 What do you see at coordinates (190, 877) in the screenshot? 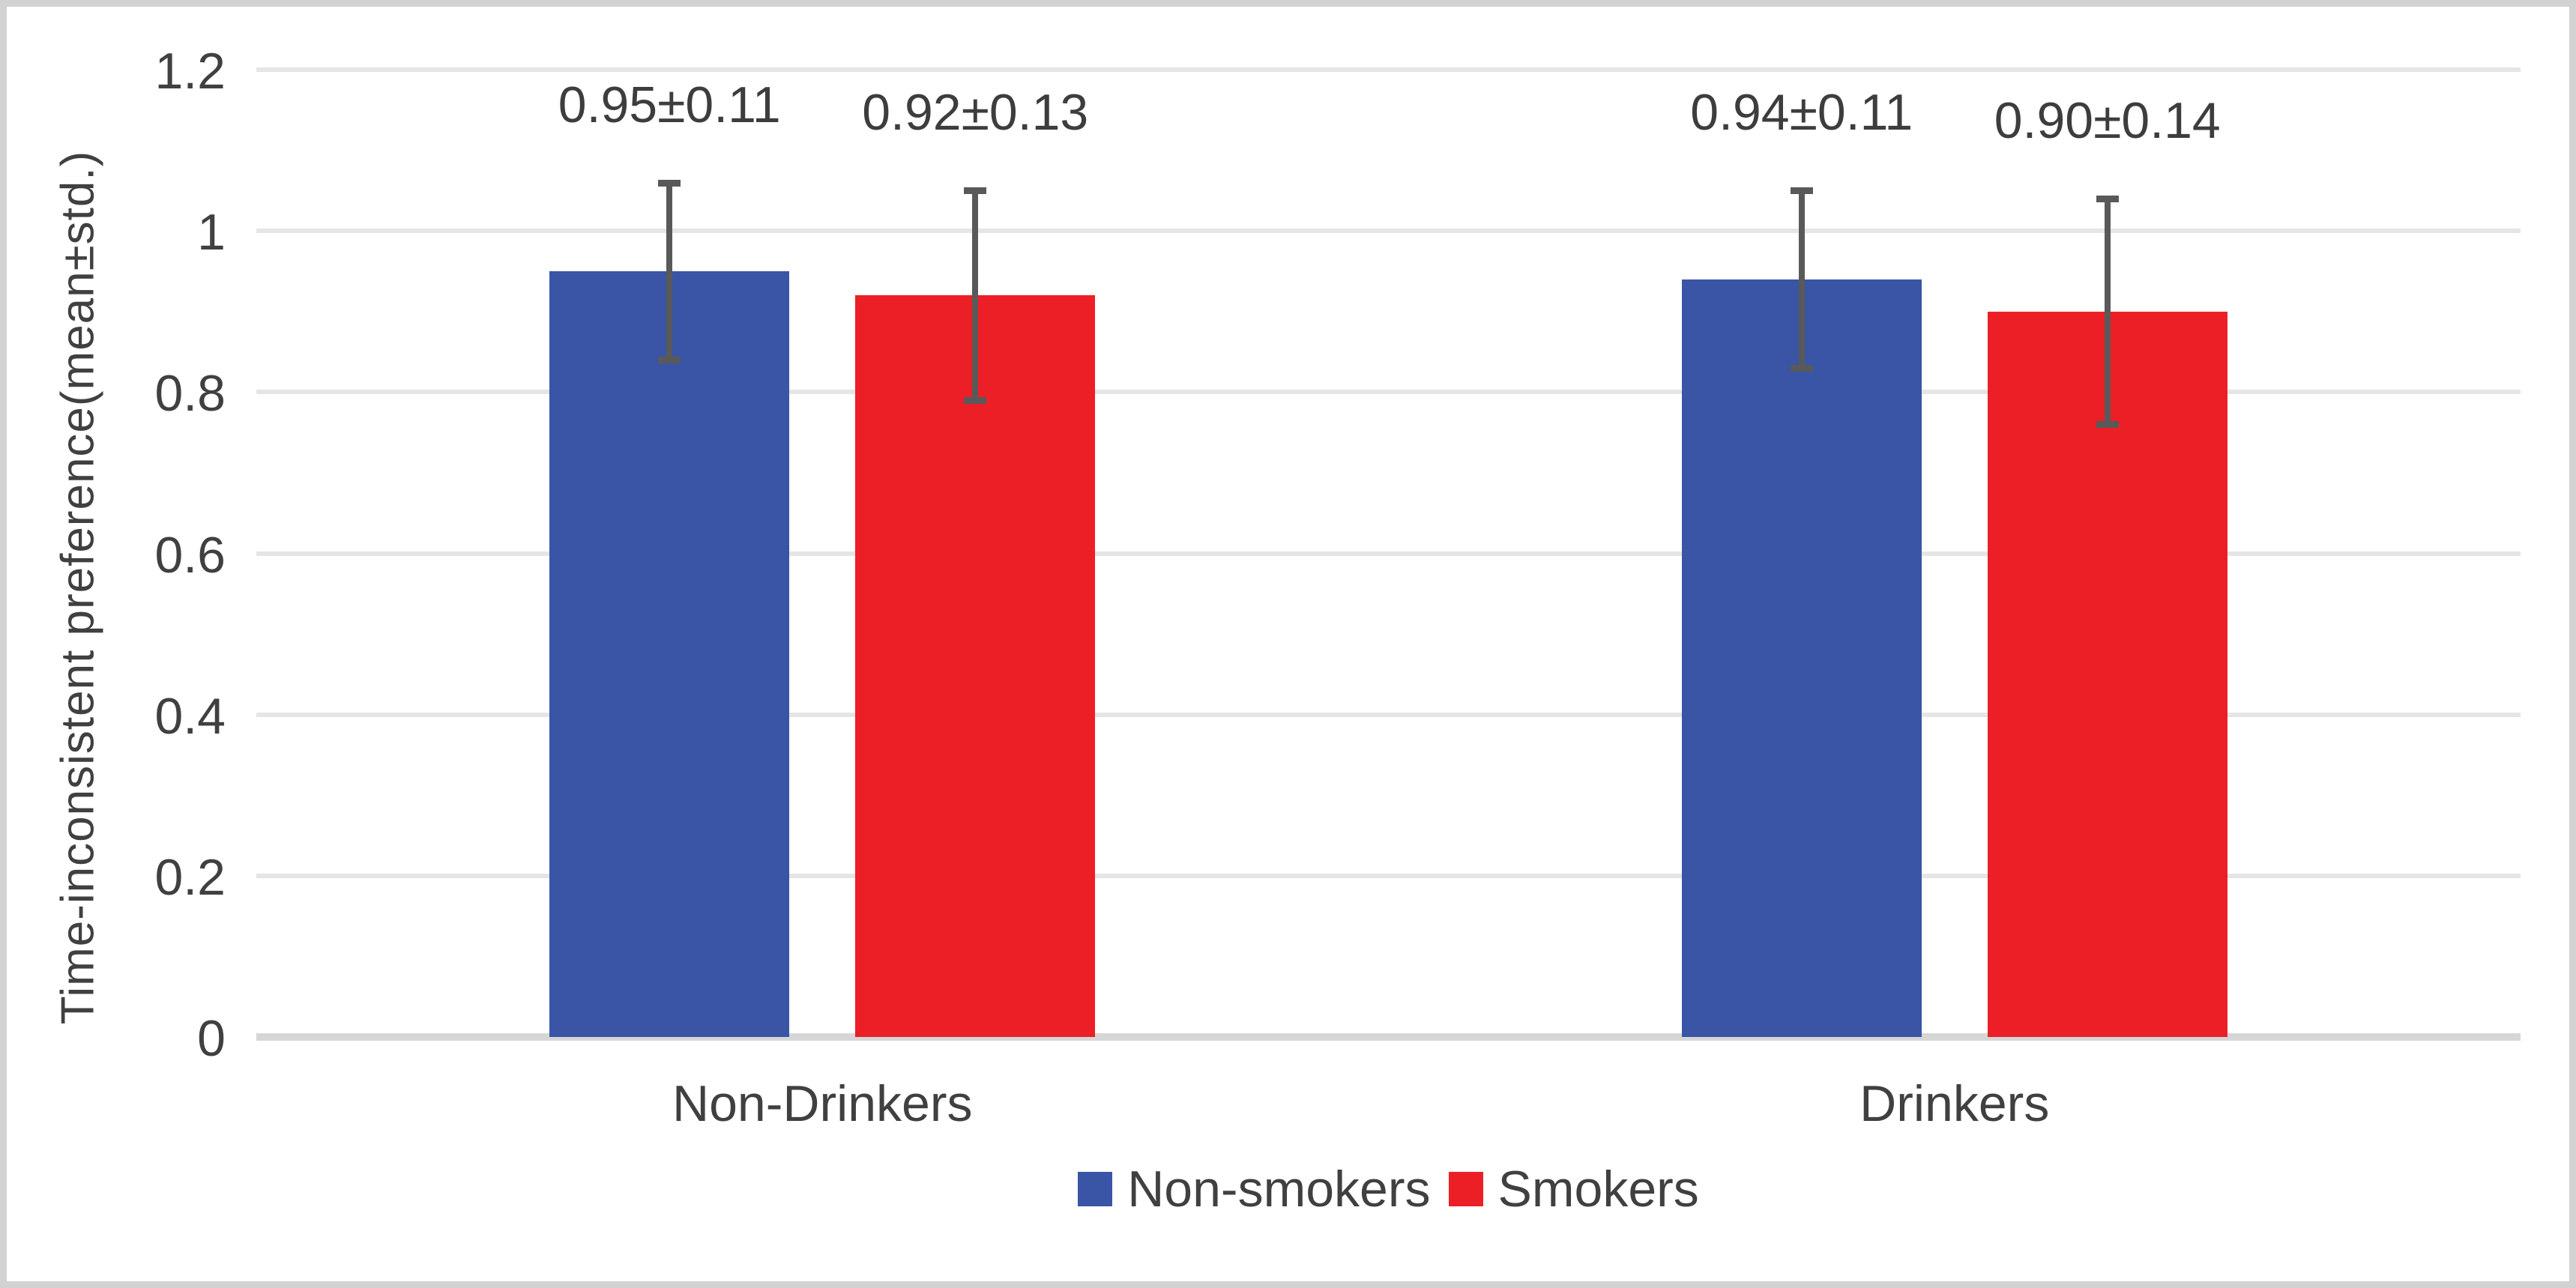
I see `y-tick-label: 0.2` at bounding box center [190, 877].